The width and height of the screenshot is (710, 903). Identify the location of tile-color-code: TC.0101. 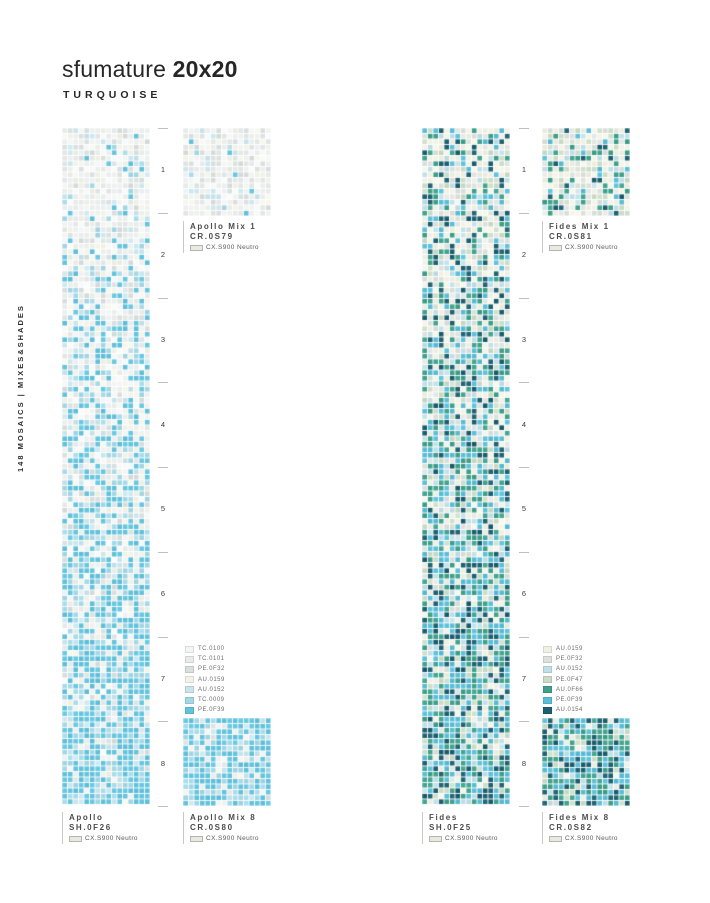
(211, 659).